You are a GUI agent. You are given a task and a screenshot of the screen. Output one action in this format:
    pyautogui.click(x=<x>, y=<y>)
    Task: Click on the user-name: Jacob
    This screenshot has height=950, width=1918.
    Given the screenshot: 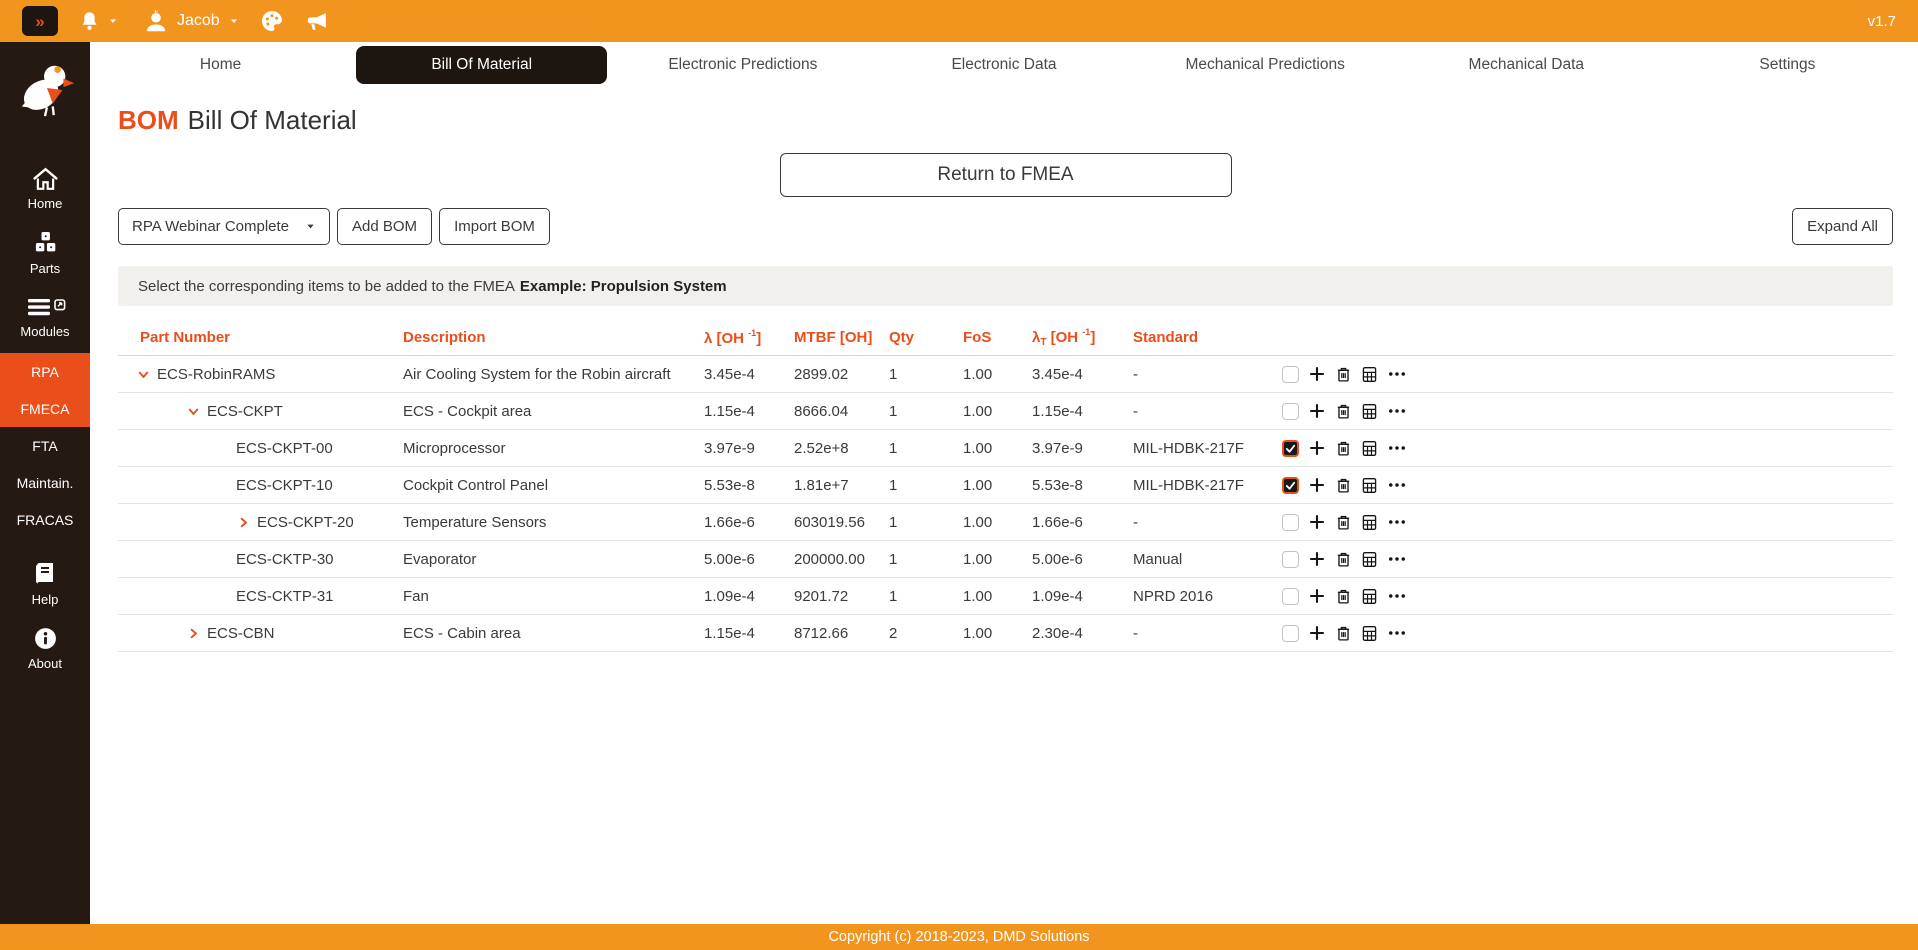 What is the action you would take?
    pyautogui.click(x=198, y=20)
    